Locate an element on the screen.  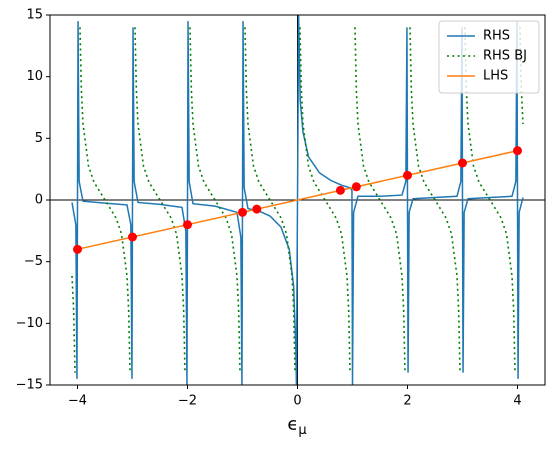
legend-box is located at coordinates (489, 57).